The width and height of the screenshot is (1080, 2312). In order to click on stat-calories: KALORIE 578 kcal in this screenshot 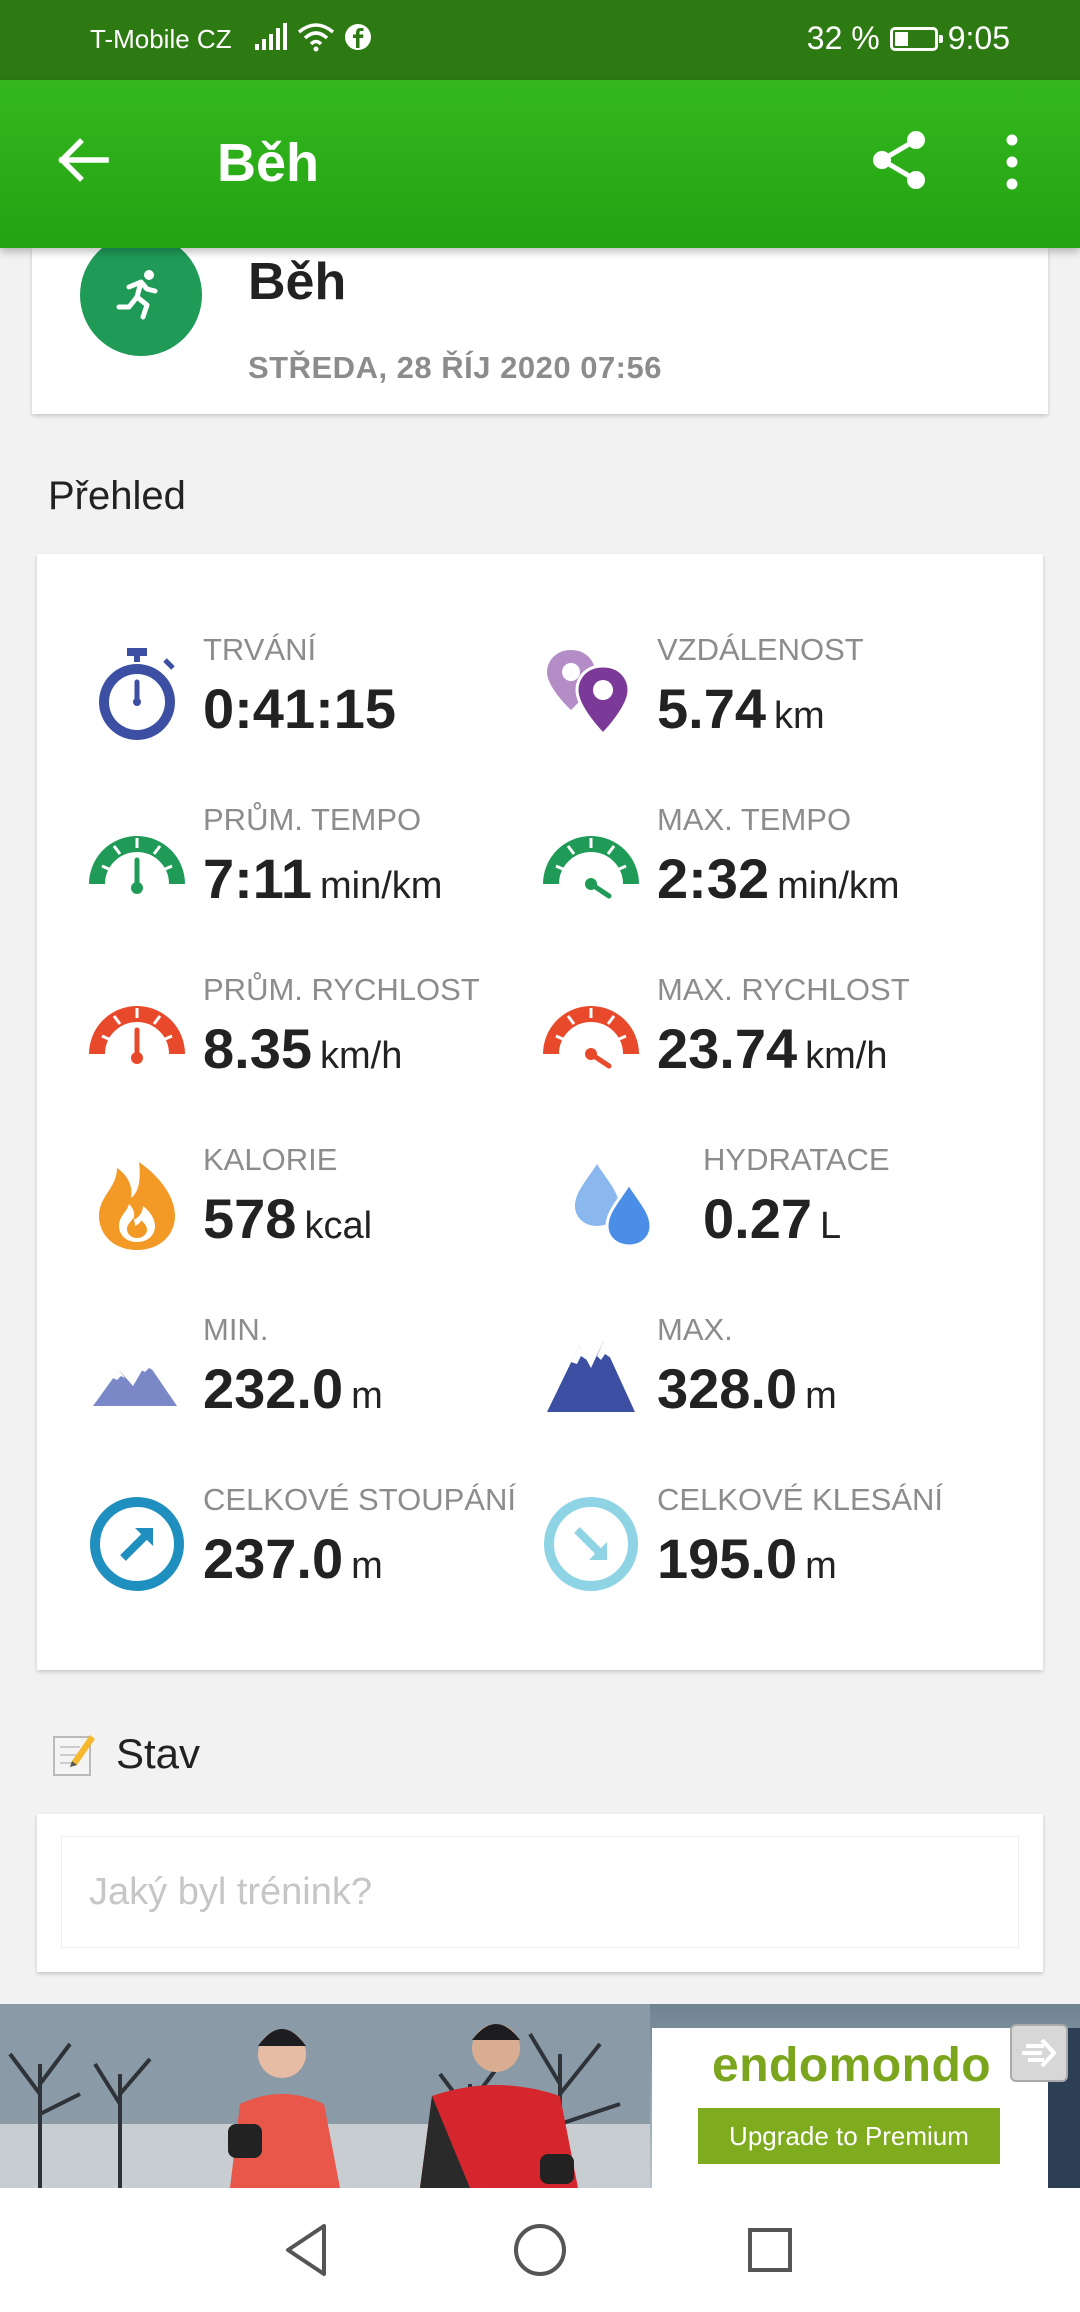, I will do `click(327, 1202)`.